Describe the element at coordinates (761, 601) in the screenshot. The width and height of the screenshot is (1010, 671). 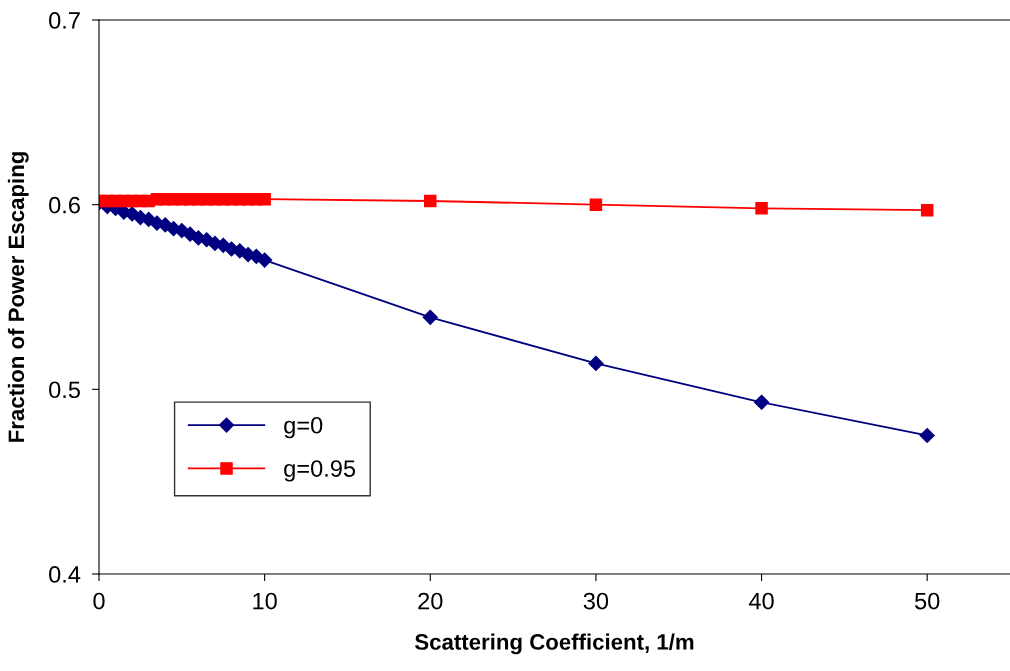
I see `x-tick-label: 40` at that location.